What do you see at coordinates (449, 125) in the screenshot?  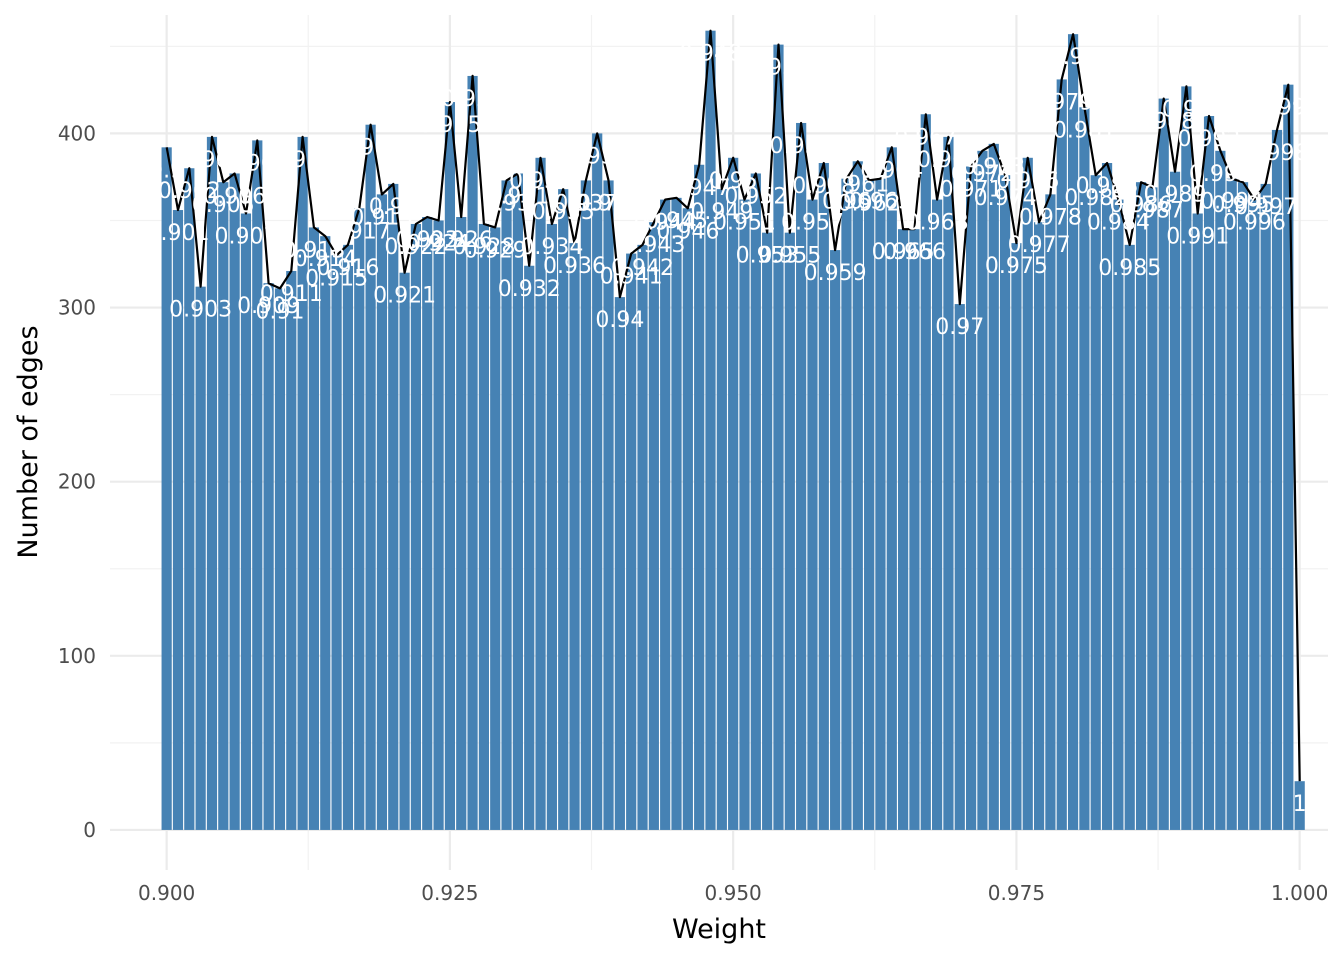 I see `bar-label: 0.925` at bounding box center [449, 125].